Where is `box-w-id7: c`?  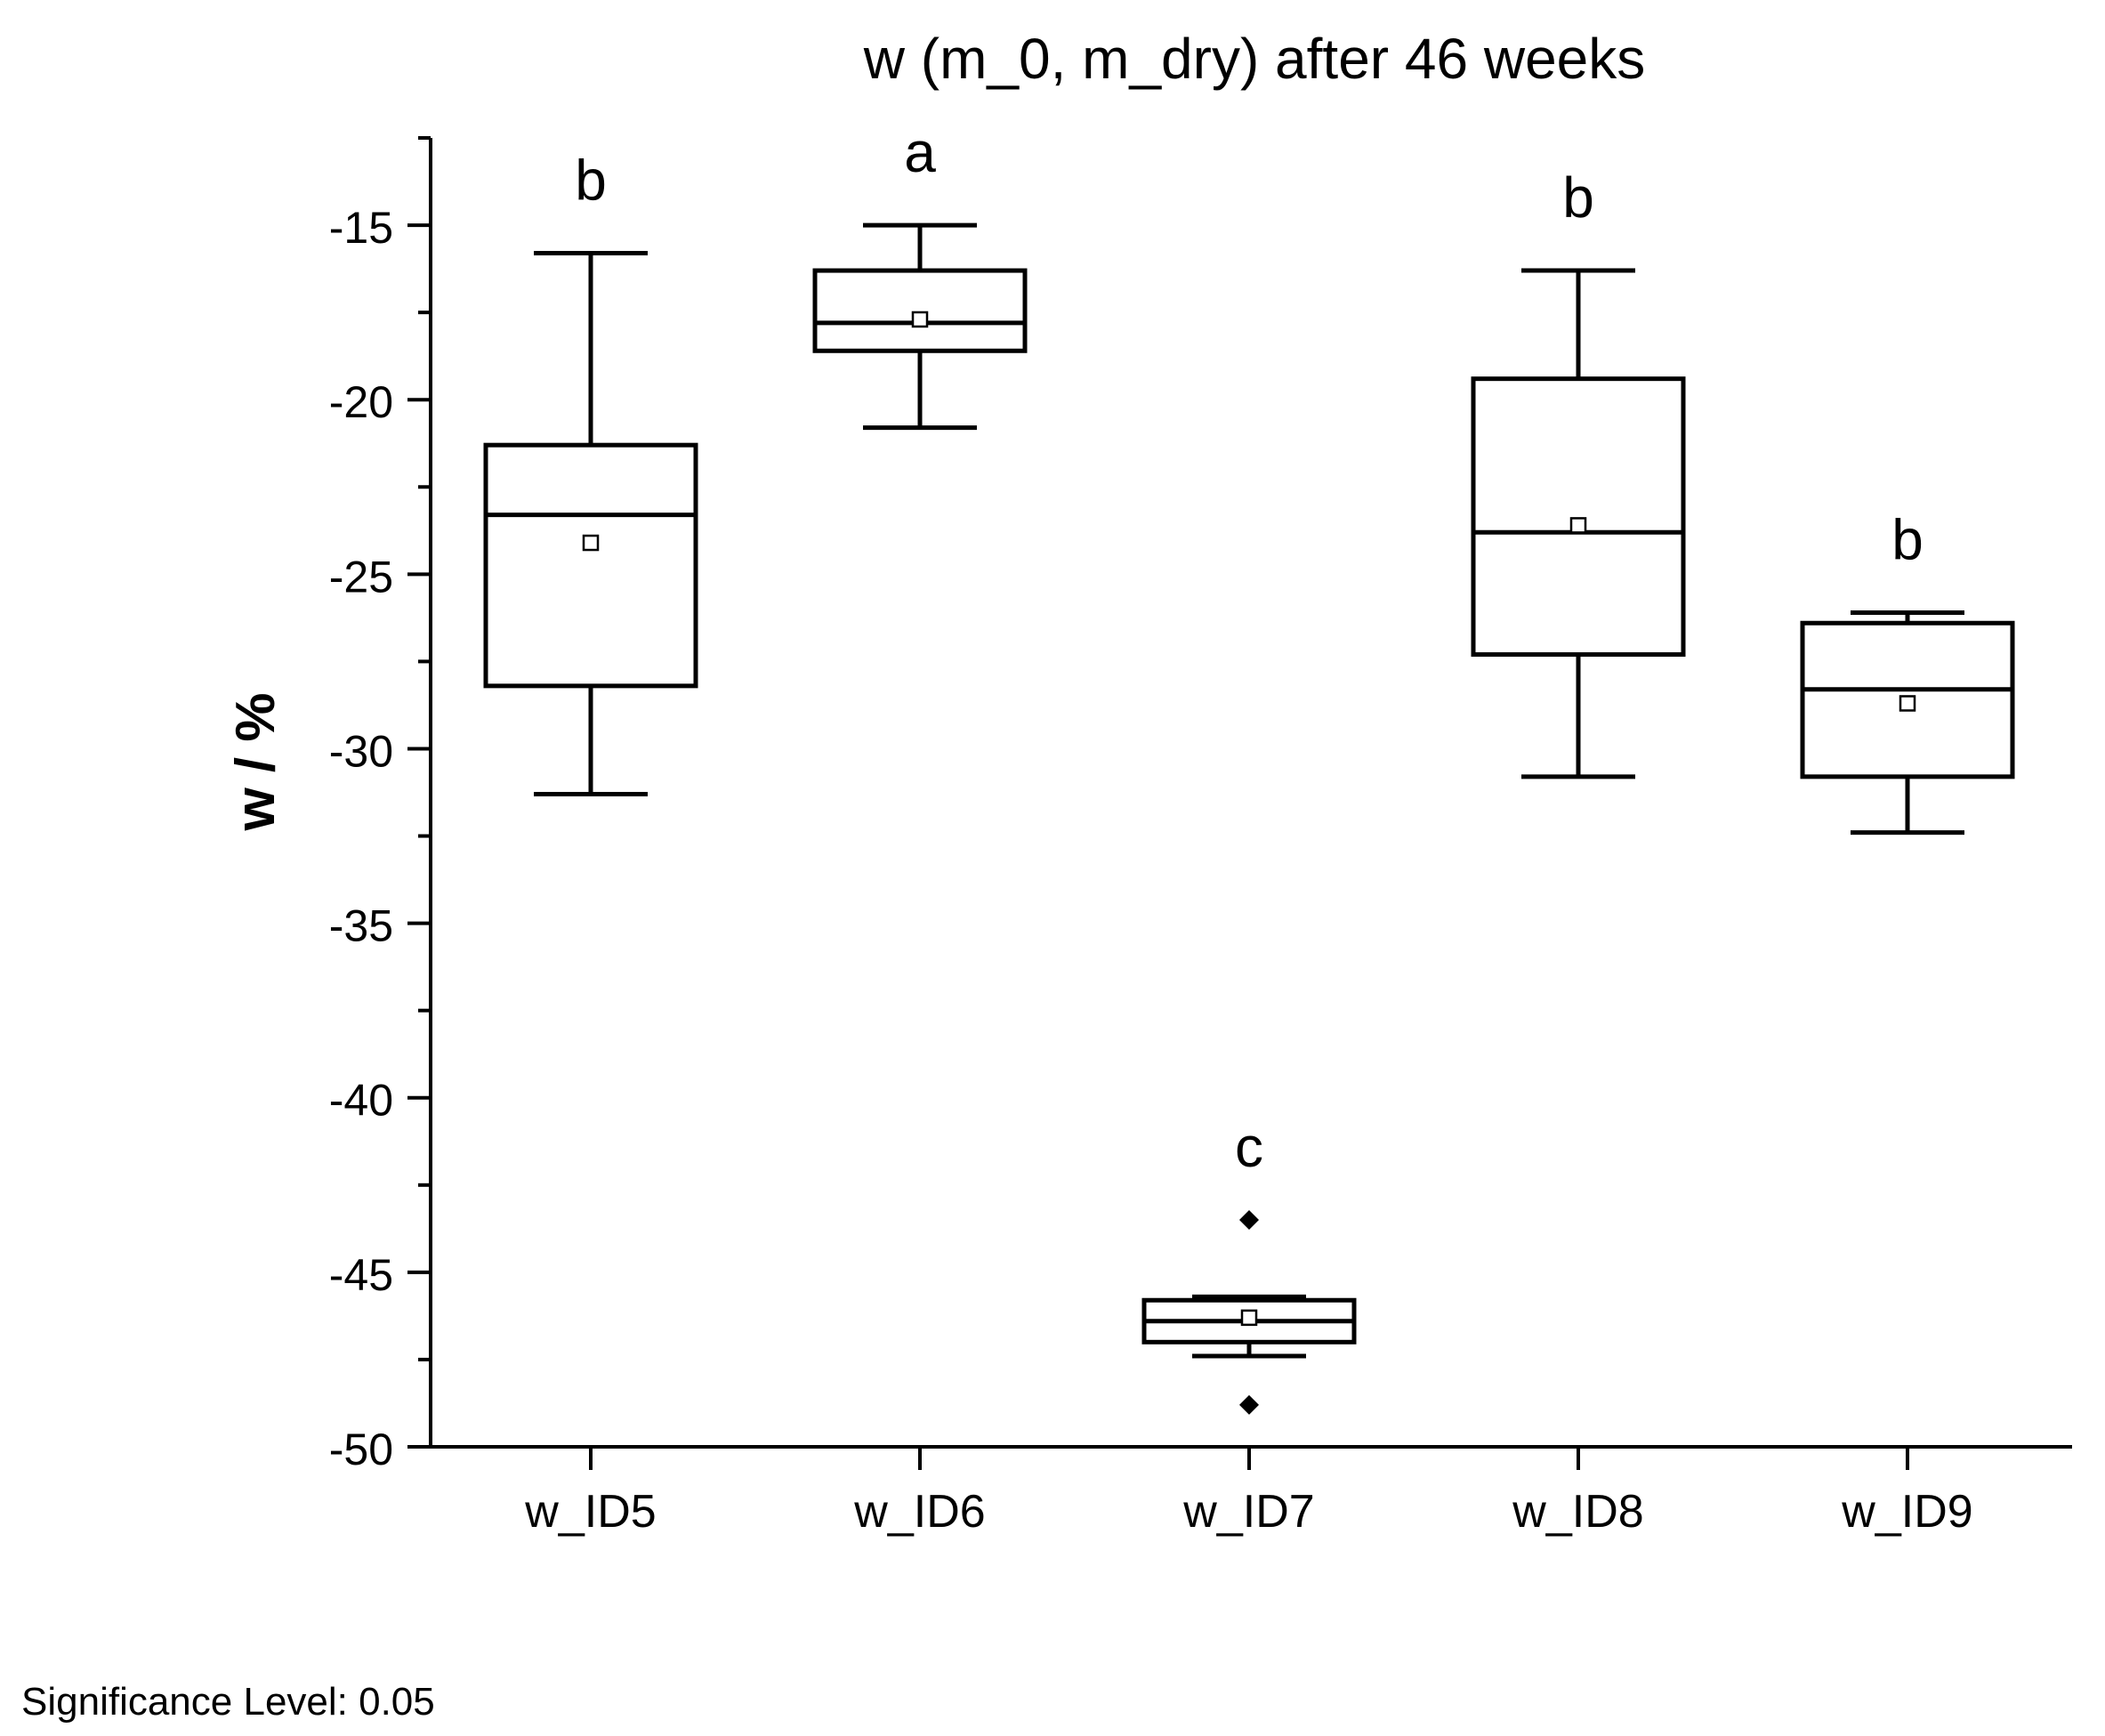 box-w-id7: c is located at coordinates (1249, 1265).